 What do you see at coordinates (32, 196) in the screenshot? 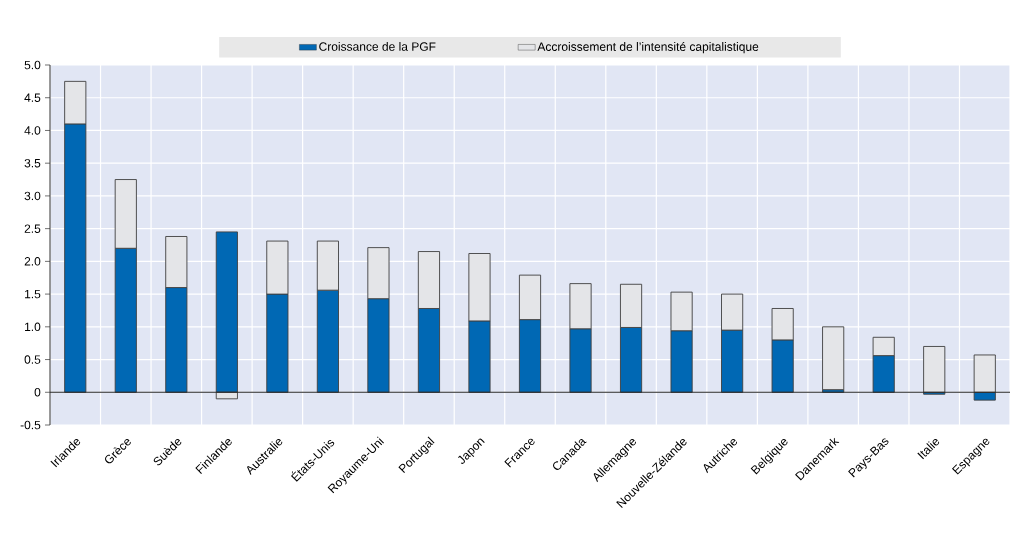
I see `y-tick-label: 3.0` at bounding box center [32, 196].